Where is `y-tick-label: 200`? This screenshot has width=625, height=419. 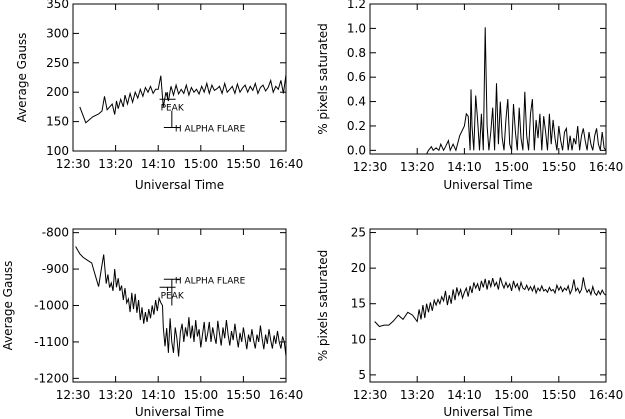
y-tick-label: 200 is located at coordinates (57, 92).